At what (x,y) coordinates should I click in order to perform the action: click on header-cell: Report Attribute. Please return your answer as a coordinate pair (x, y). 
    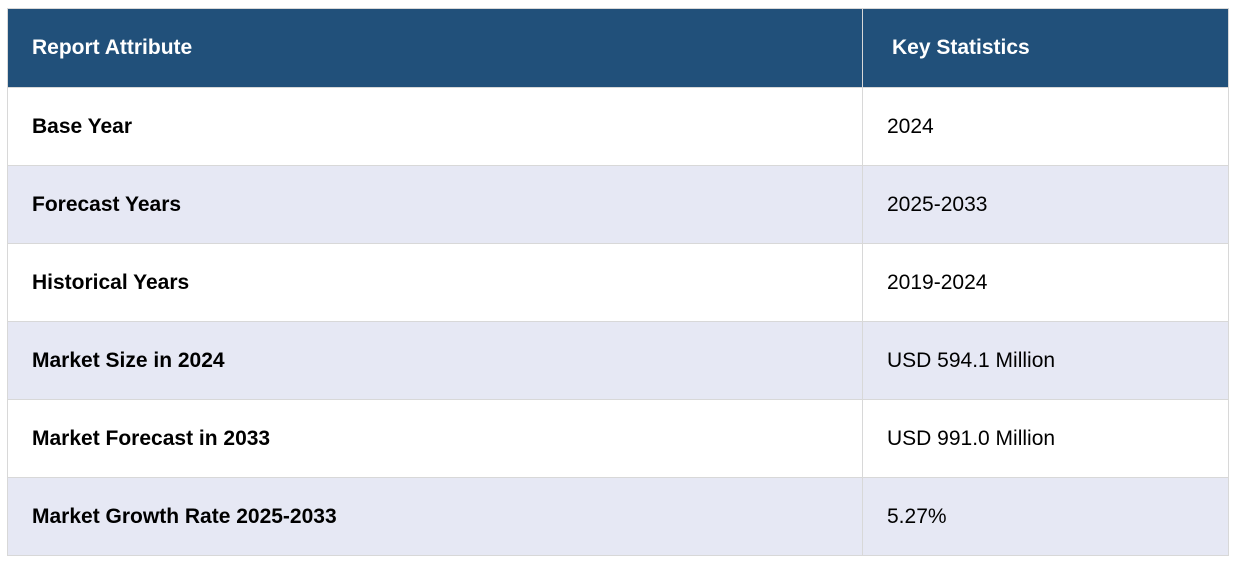
    Looking at the image, I should click on (435, 48).